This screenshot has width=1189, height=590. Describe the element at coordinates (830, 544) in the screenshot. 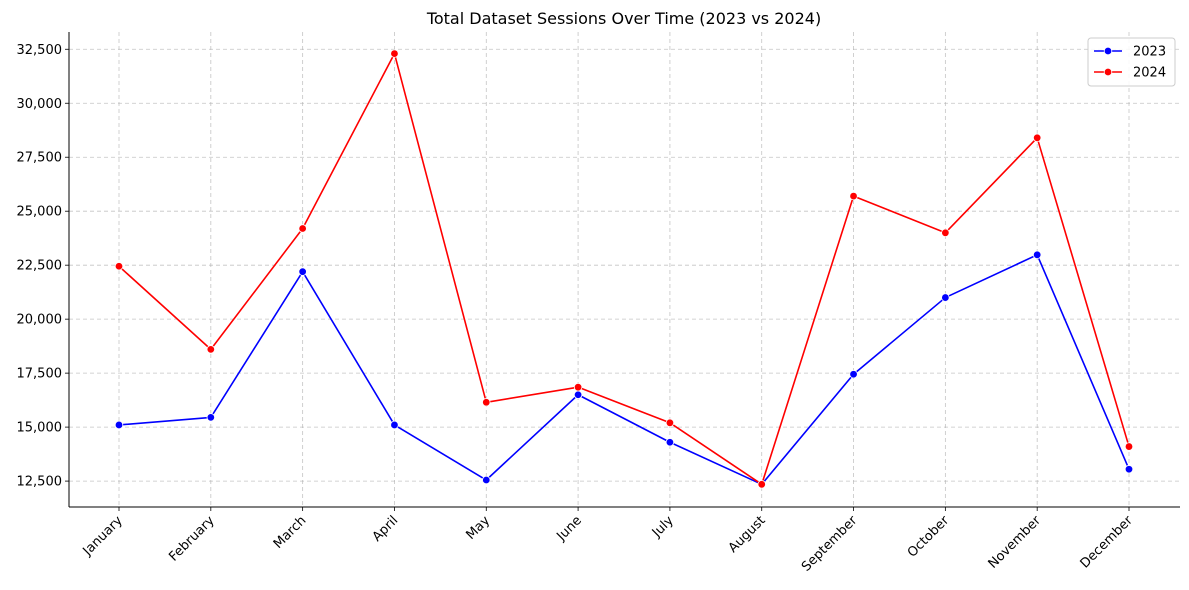

I see `x-tick-label: September` at that location.